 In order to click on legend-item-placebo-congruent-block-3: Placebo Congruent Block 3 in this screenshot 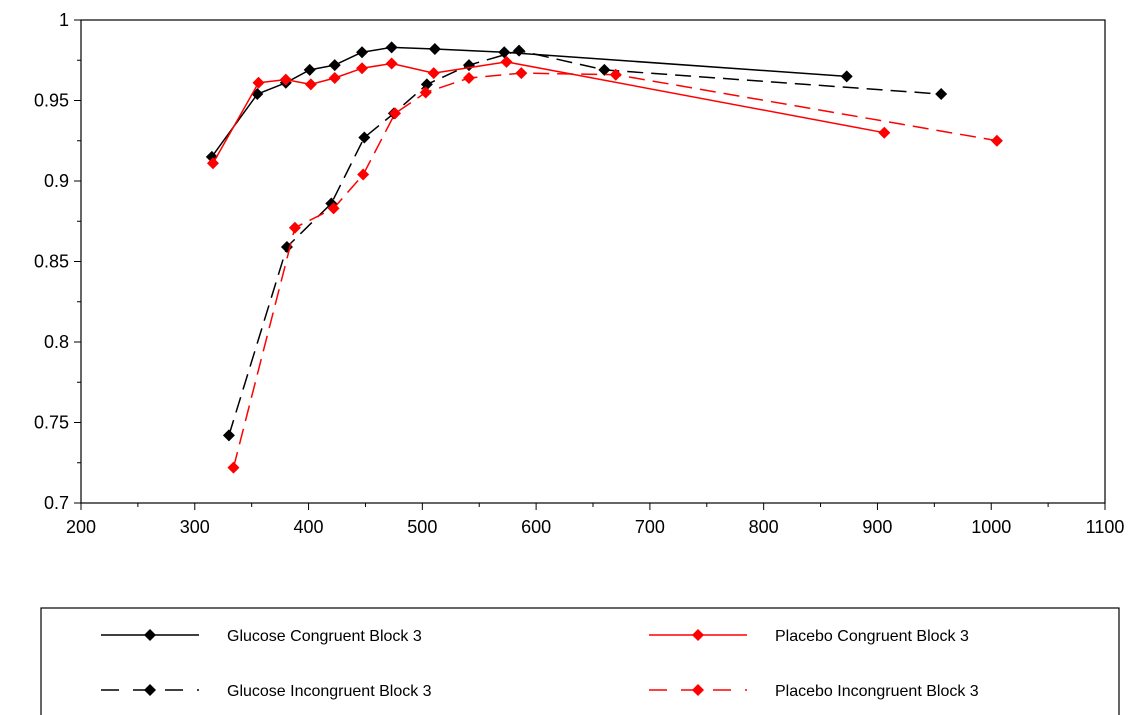, I will do `click(809, 636)`.